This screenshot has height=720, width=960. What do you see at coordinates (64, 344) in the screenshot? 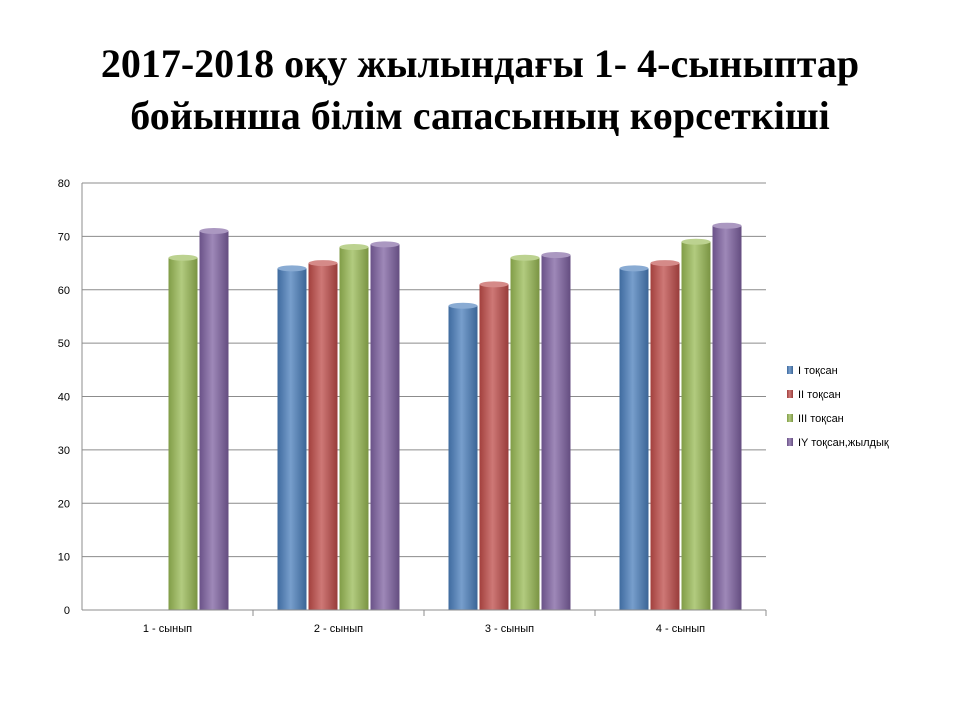
I see `y-tick-label: 50` at bounding box center [64, 344].